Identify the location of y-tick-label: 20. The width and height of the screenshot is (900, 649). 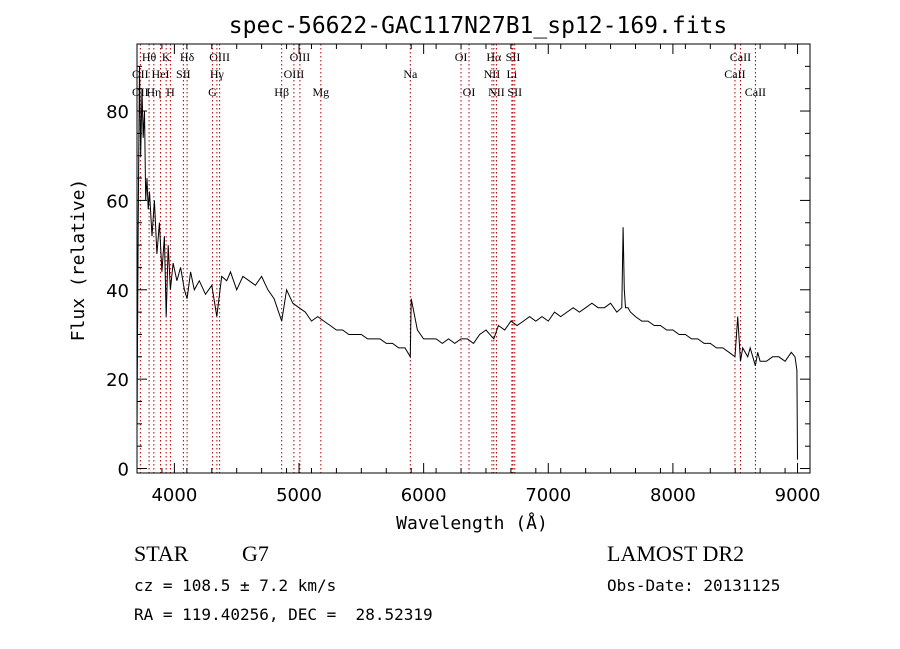
(117, 380).